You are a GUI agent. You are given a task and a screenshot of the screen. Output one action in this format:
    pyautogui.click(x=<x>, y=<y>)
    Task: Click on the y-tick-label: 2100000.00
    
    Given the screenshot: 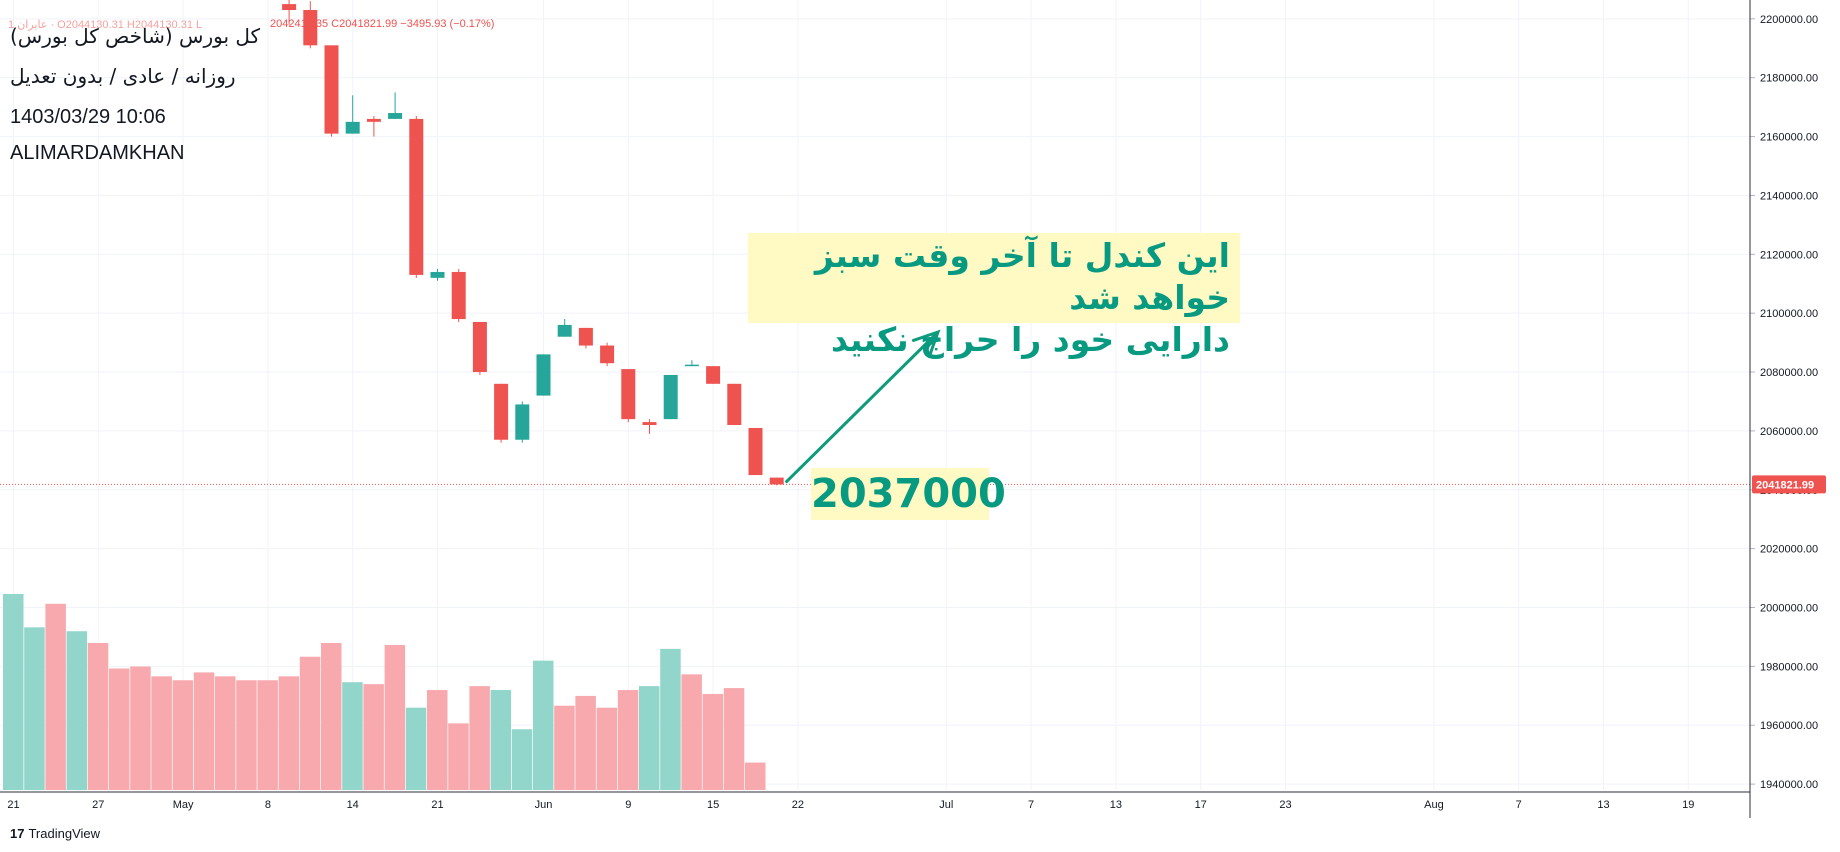 What is the action you would take?
    pyautogui.click(x=1789, y=314)
    